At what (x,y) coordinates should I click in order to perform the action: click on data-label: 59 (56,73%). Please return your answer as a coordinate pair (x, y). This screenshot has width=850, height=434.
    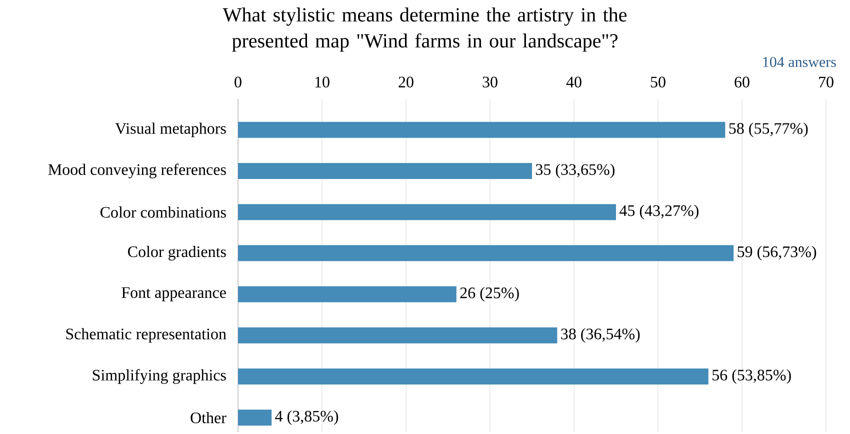
    Looking at the image, I should click on (777, 253).